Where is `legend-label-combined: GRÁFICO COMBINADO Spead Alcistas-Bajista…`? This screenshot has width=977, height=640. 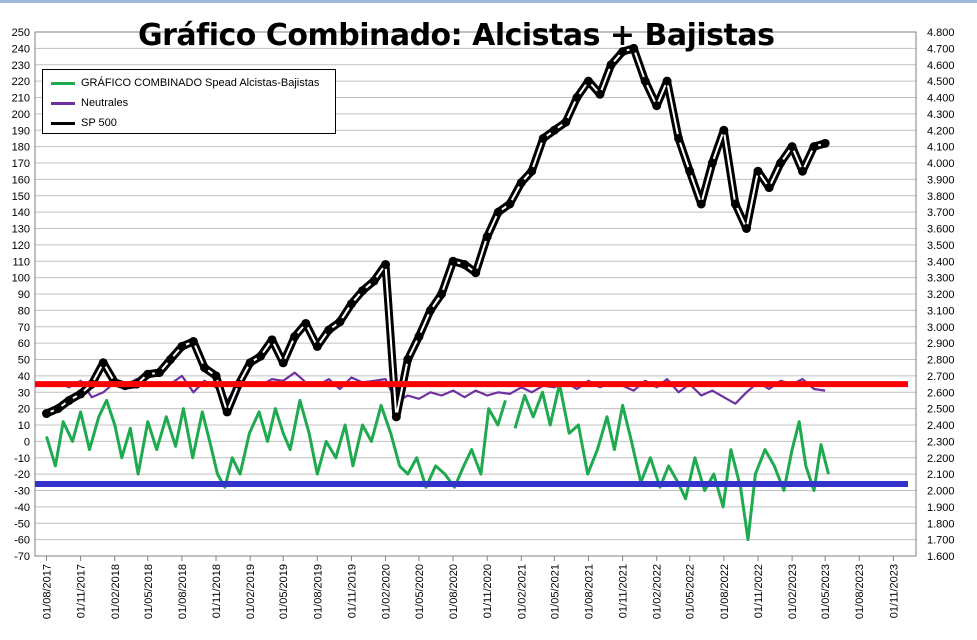 legend-label-combined: GRÁFICO COMBINADO Spead Alcistas-Bajista… is located at coordinates (200, 83).